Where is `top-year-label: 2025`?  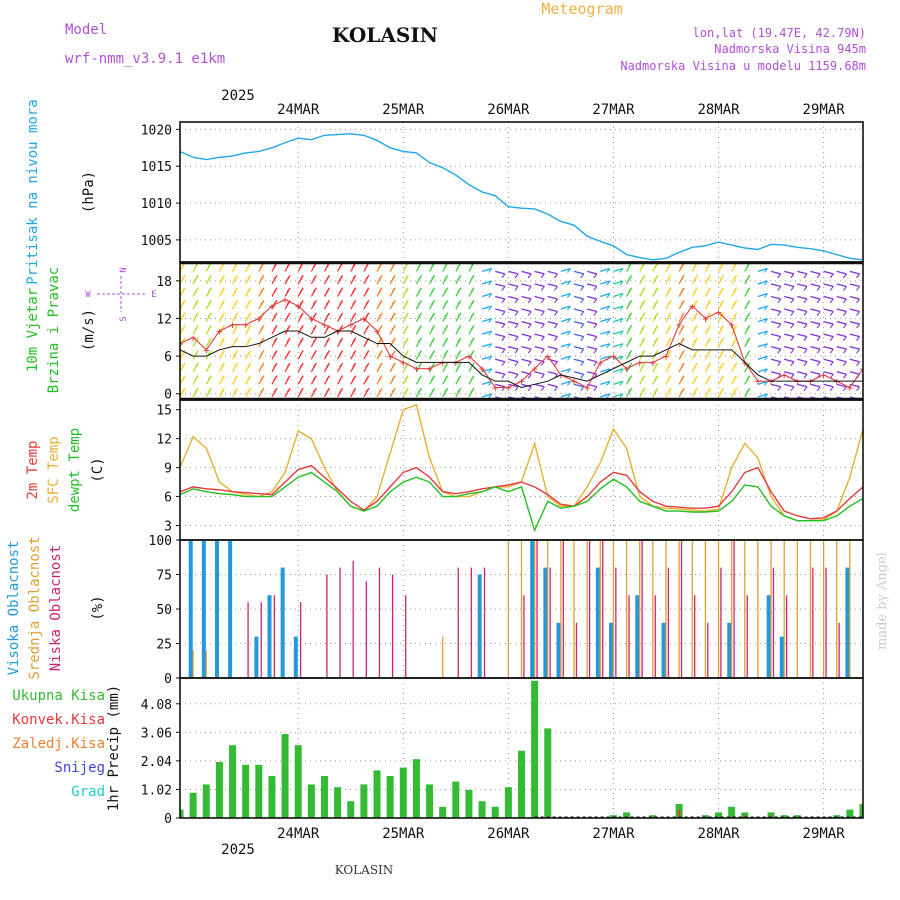 top-year-label: 2025 is located at coordinates (238, 96).